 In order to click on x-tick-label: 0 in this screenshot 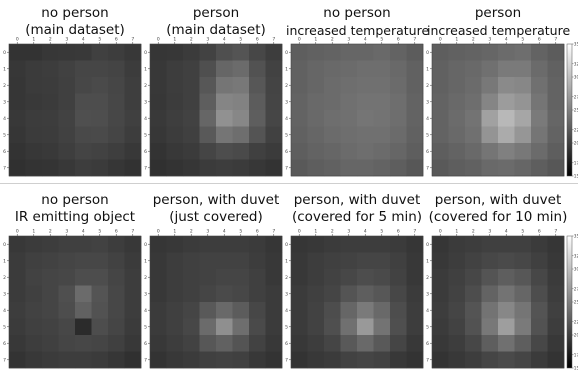, I will do `click(158, 232)`.